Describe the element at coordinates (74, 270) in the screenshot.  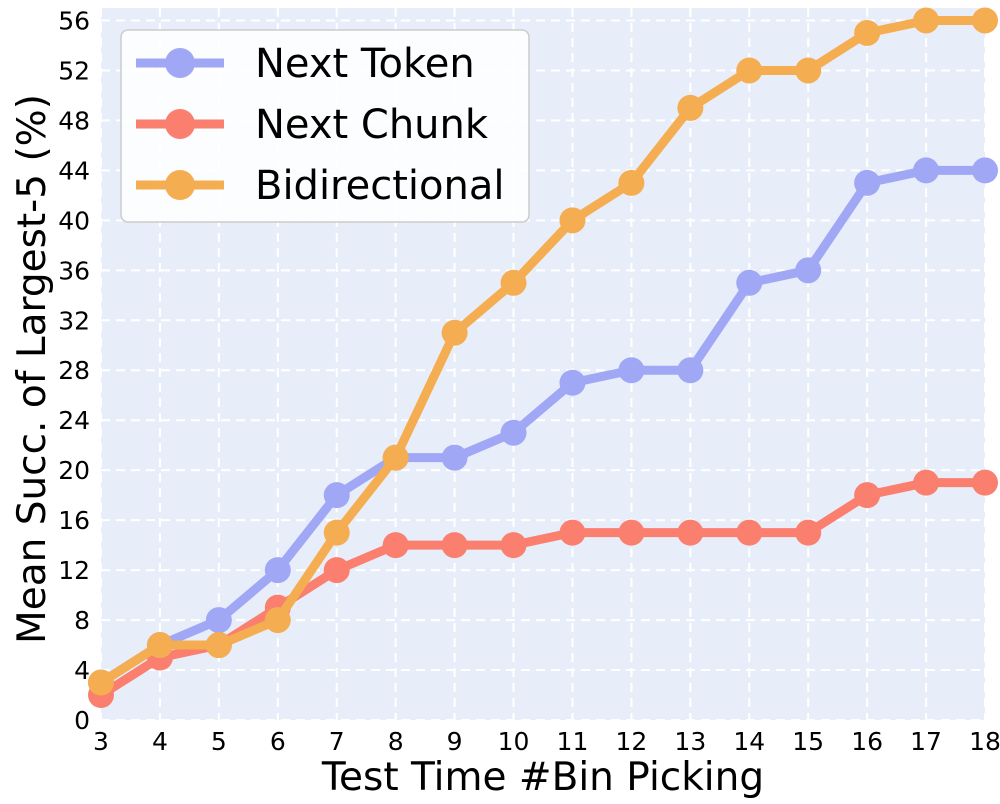
I see `y-tick-label: 36` at that location.